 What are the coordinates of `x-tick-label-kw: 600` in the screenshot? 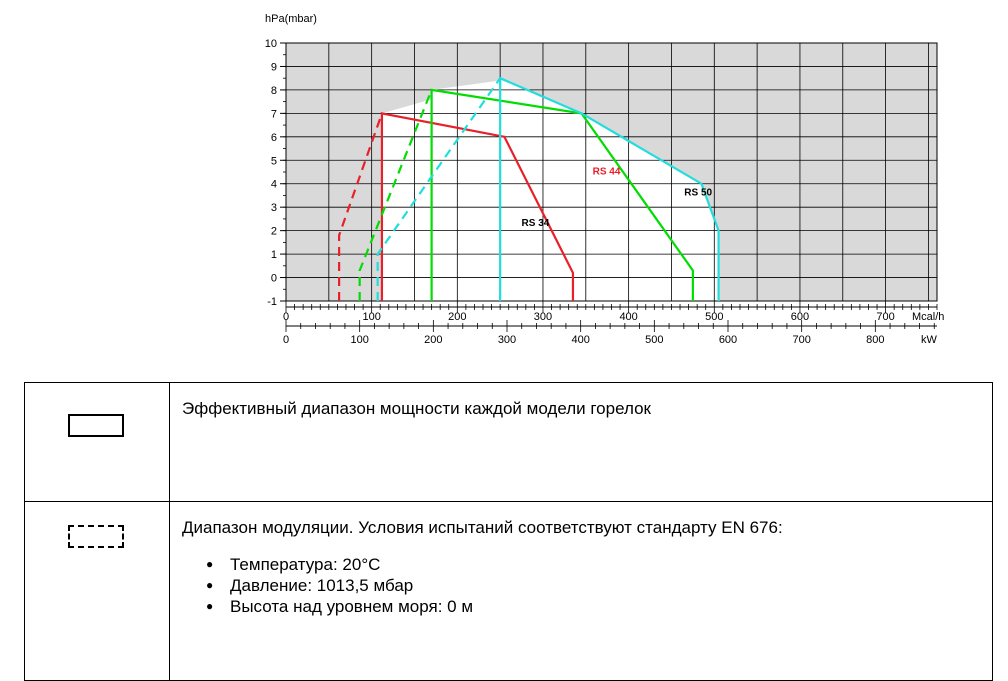 It's located at (728, 340).